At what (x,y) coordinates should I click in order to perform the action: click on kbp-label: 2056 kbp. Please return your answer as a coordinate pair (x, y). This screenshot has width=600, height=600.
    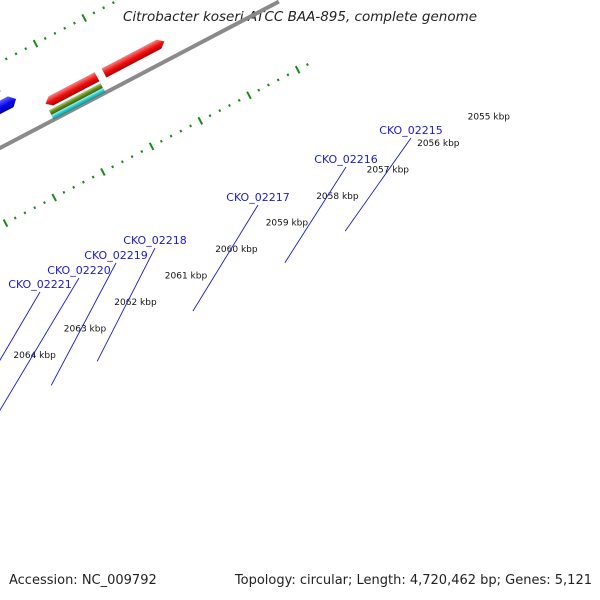
    Looking at the image, I should click on (438, 144).